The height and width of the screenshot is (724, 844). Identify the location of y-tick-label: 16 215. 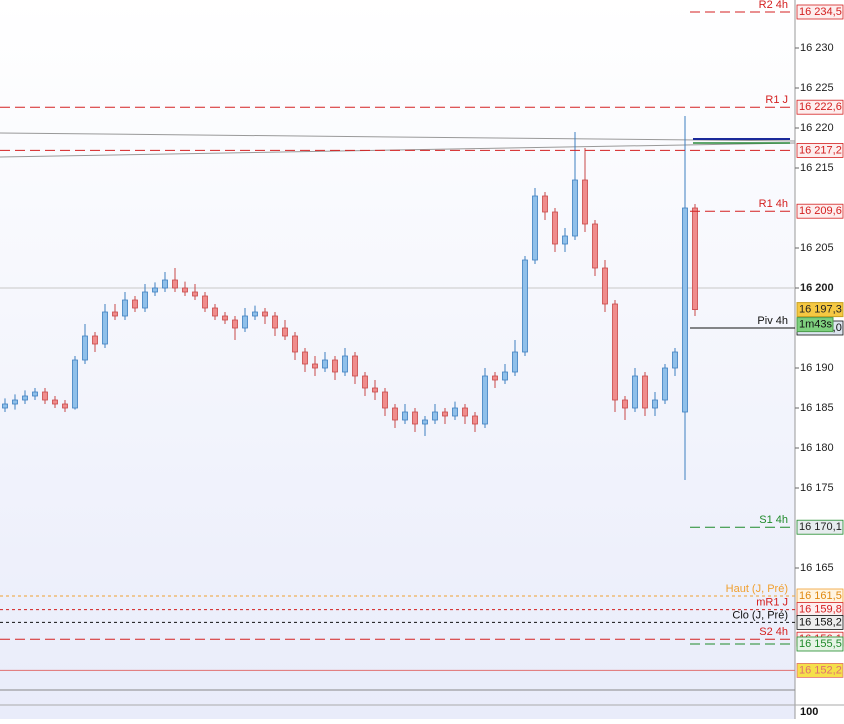
(817, 168).